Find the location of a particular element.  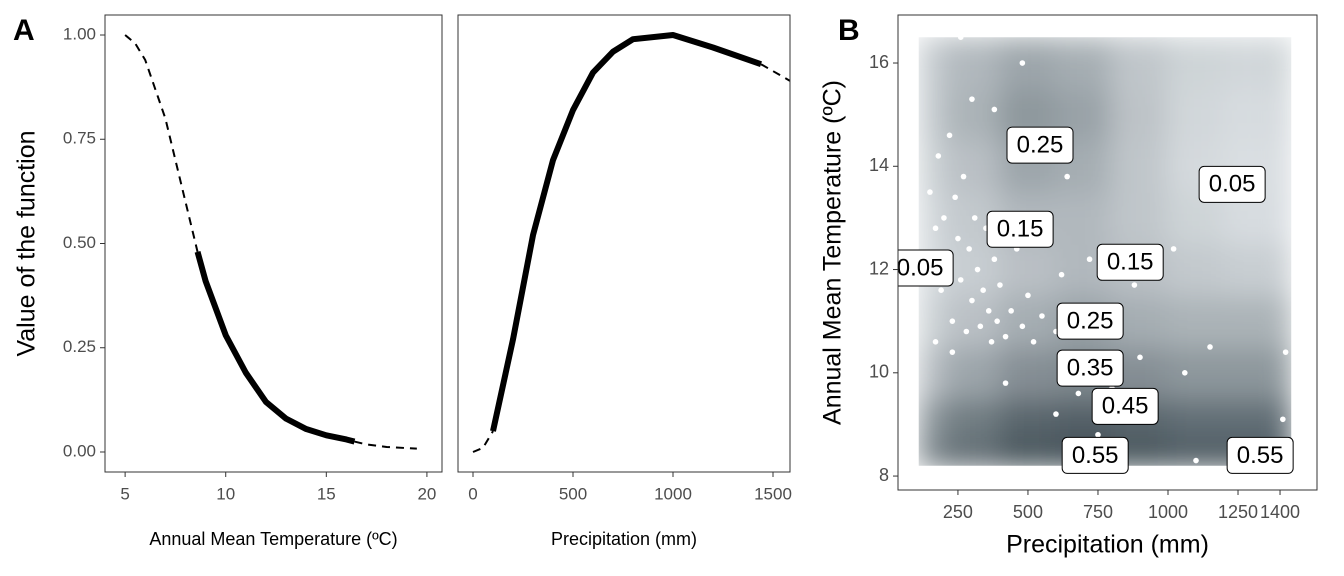

y-tick-label: 10 is located at coordinates (879, 372).